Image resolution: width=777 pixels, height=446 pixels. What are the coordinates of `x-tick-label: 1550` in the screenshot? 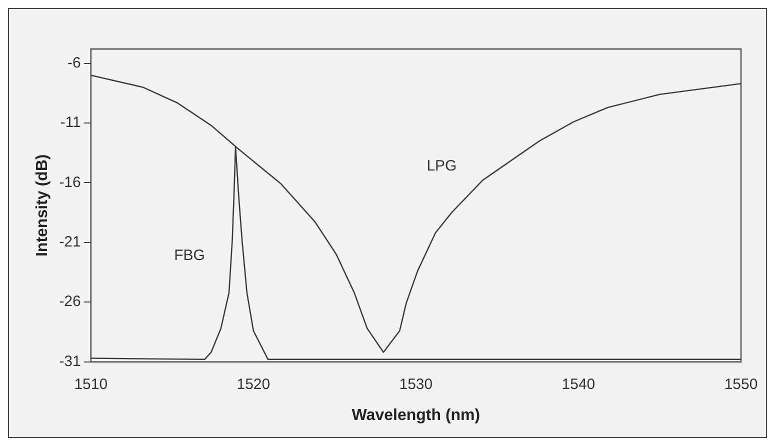 It's located at (741, 384).